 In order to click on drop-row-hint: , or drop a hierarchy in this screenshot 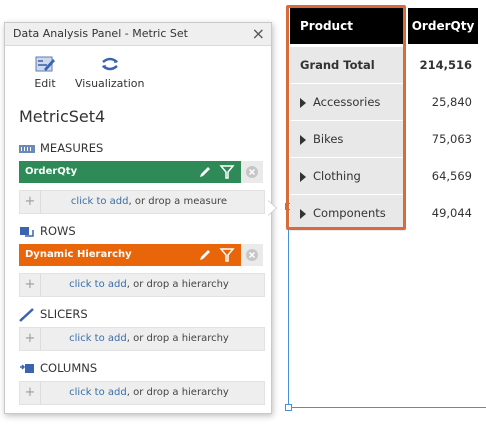, I will do `click(177, 284)`.